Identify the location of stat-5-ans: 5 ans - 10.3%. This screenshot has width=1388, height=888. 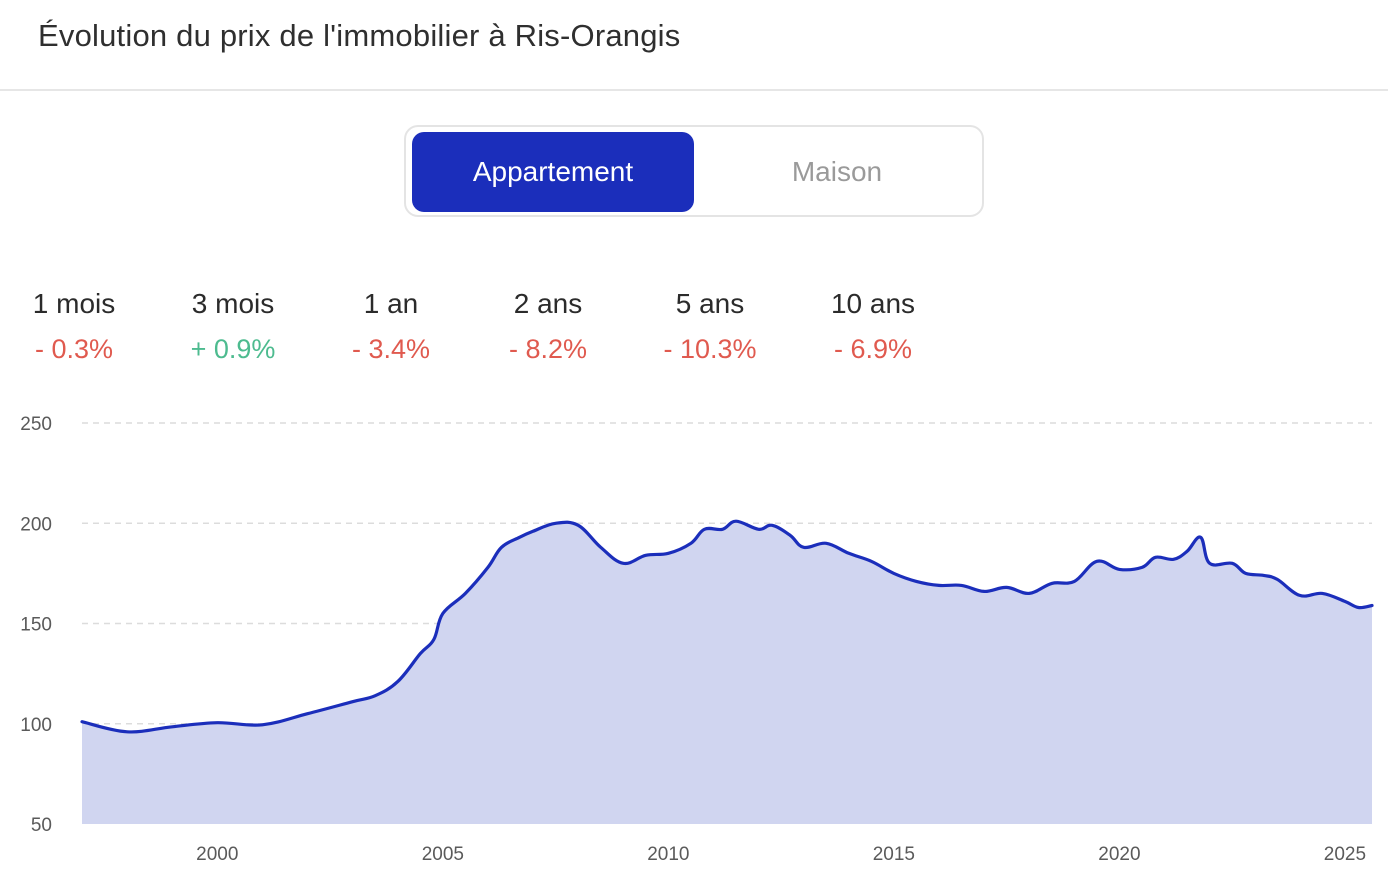
(710, 329).